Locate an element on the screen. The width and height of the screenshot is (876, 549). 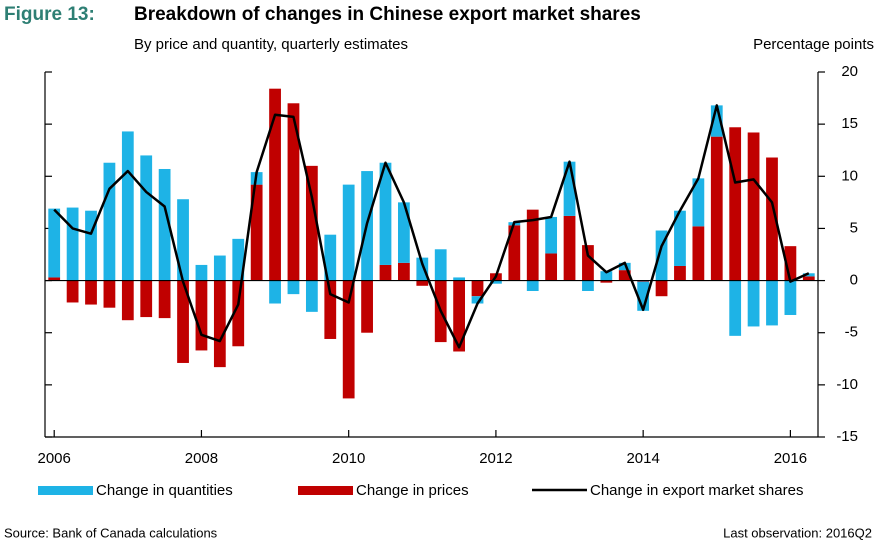
source-note: Source: Bank of Canada calculations is located at coordinates (111, 532).